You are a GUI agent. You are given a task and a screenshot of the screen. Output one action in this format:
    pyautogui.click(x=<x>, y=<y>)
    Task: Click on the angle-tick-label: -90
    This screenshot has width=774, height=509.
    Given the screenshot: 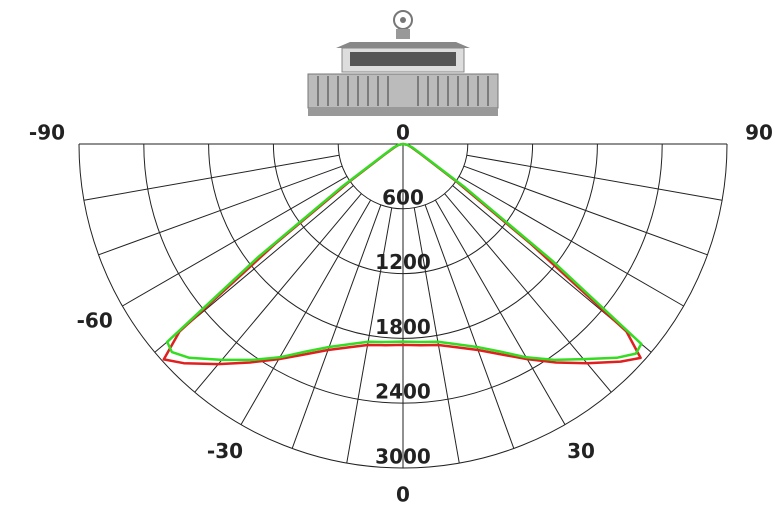 What is the action you would take?
    pyautogui.click(x=47, y=133)
    